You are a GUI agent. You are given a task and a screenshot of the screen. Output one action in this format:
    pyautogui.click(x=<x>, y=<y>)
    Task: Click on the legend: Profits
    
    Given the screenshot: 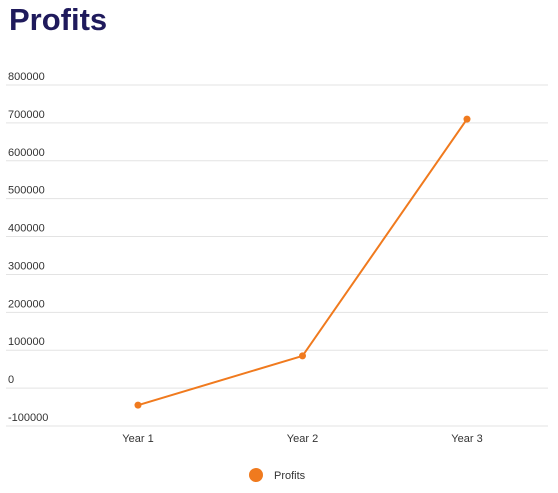 What is the action you would take?
    pyautogui.click(x=277, y=475)
    